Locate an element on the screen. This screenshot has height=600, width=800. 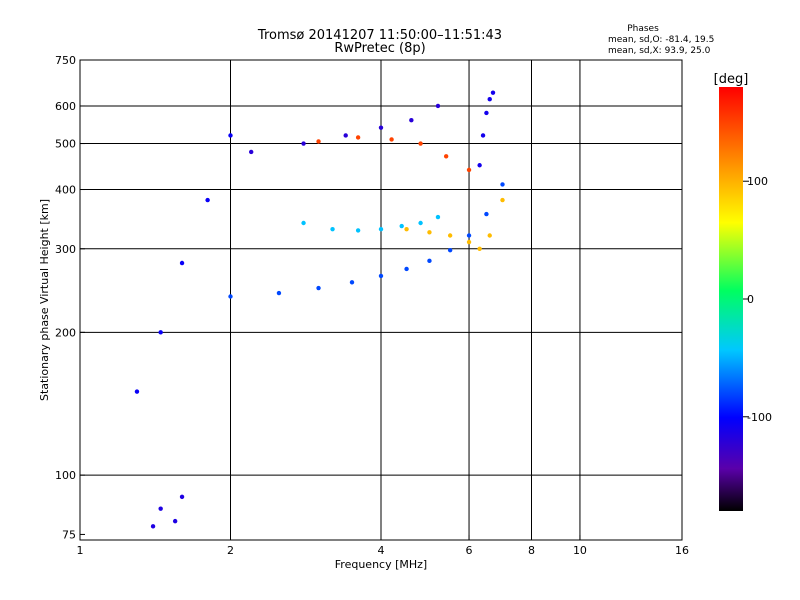
y-tick-label: 750 is located at coordinates (65, 60).